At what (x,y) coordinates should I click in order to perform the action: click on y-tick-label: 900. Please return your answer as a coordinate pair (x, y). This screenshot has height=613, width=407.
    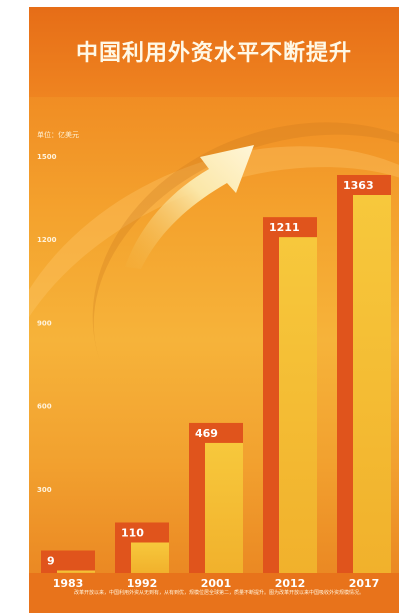
    Looking at the image, I should click on (44, 323).